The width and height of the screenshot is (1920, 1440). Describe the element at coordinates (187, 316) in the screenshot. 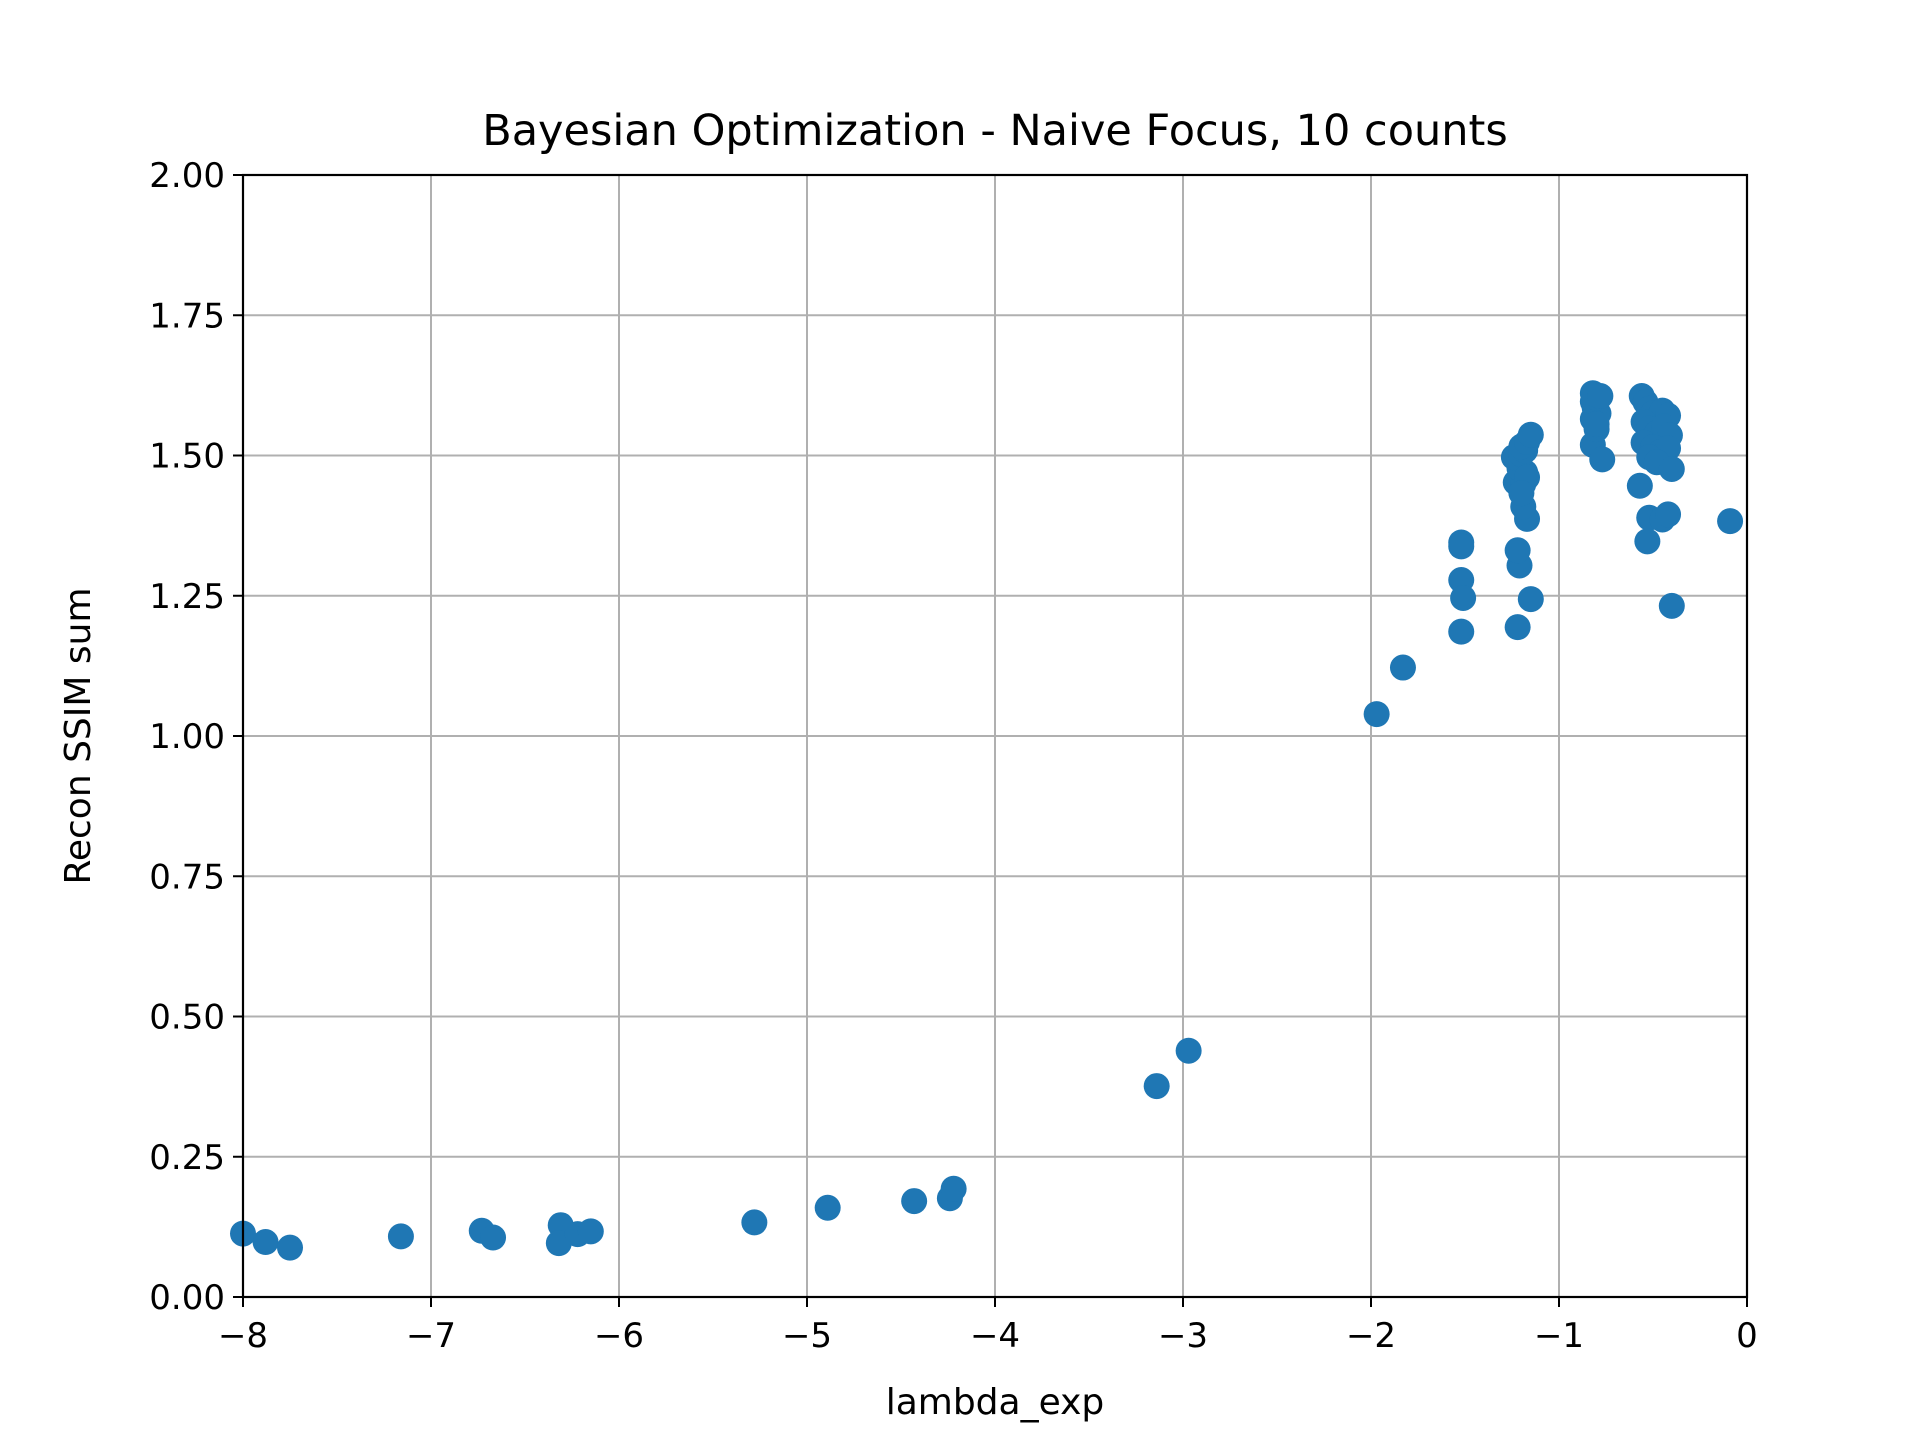

I see `y-tick-label: 1.75` at that location.